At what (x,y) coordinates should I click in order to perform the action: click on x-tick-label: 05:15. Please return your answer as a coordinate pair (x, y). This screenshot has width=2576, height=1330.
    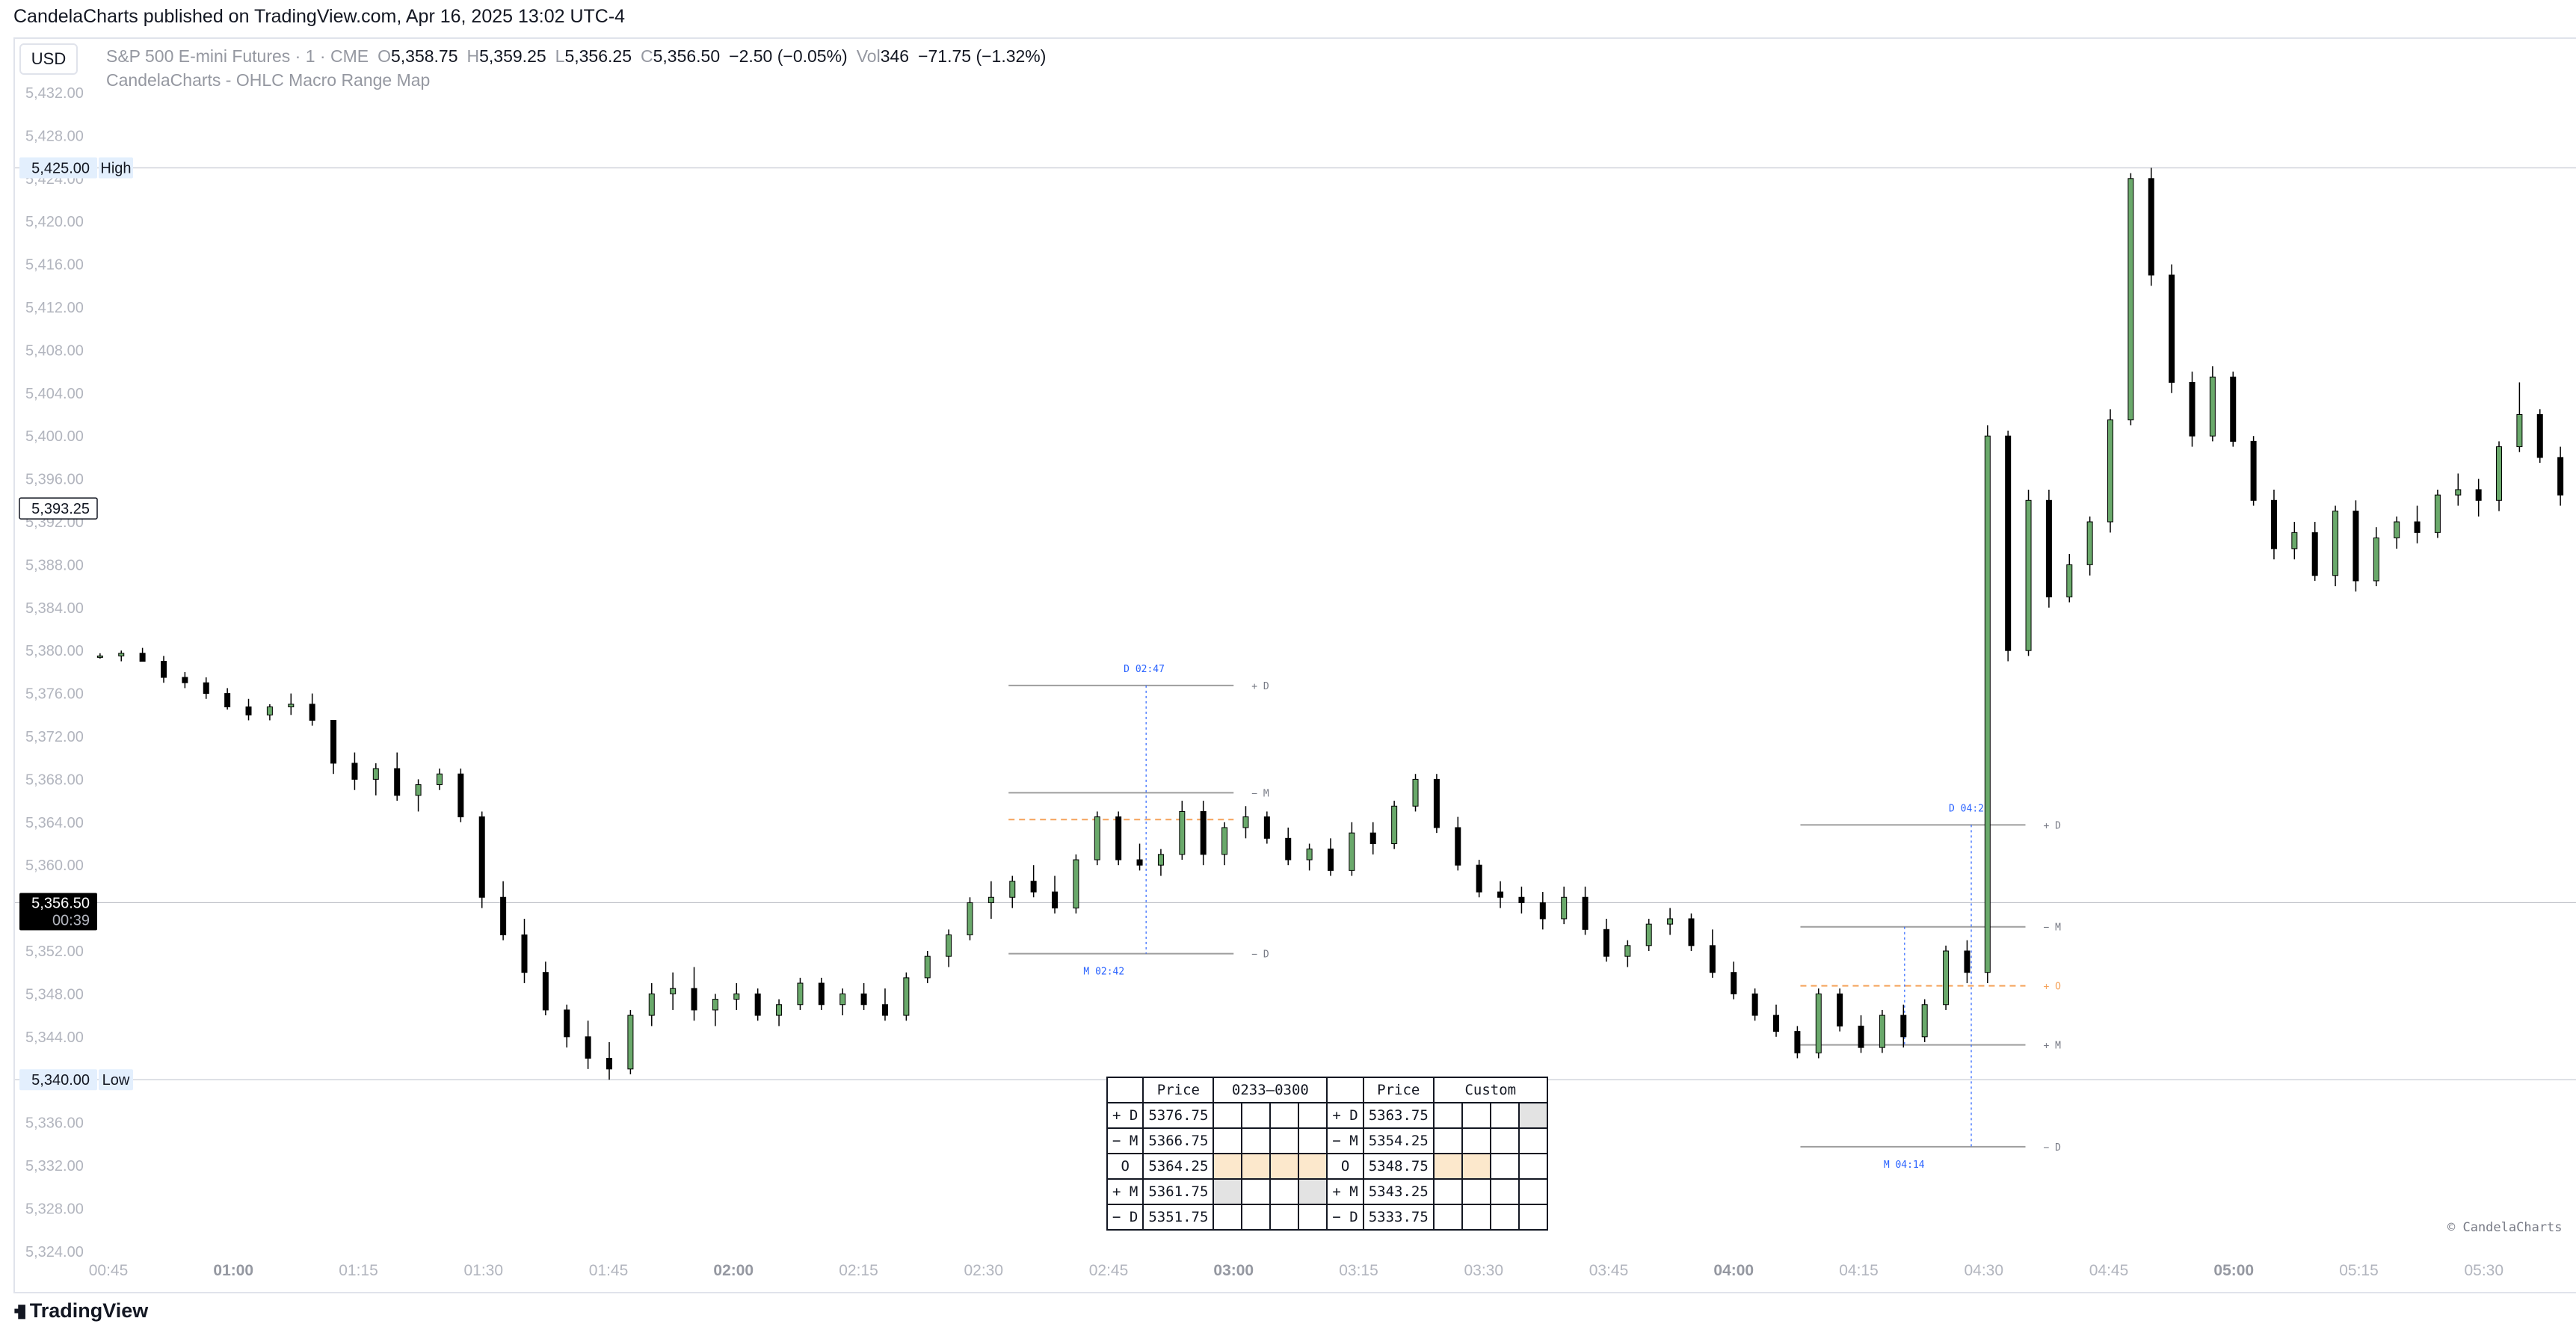
    Looking at the image, I should click on (2359, 1270).